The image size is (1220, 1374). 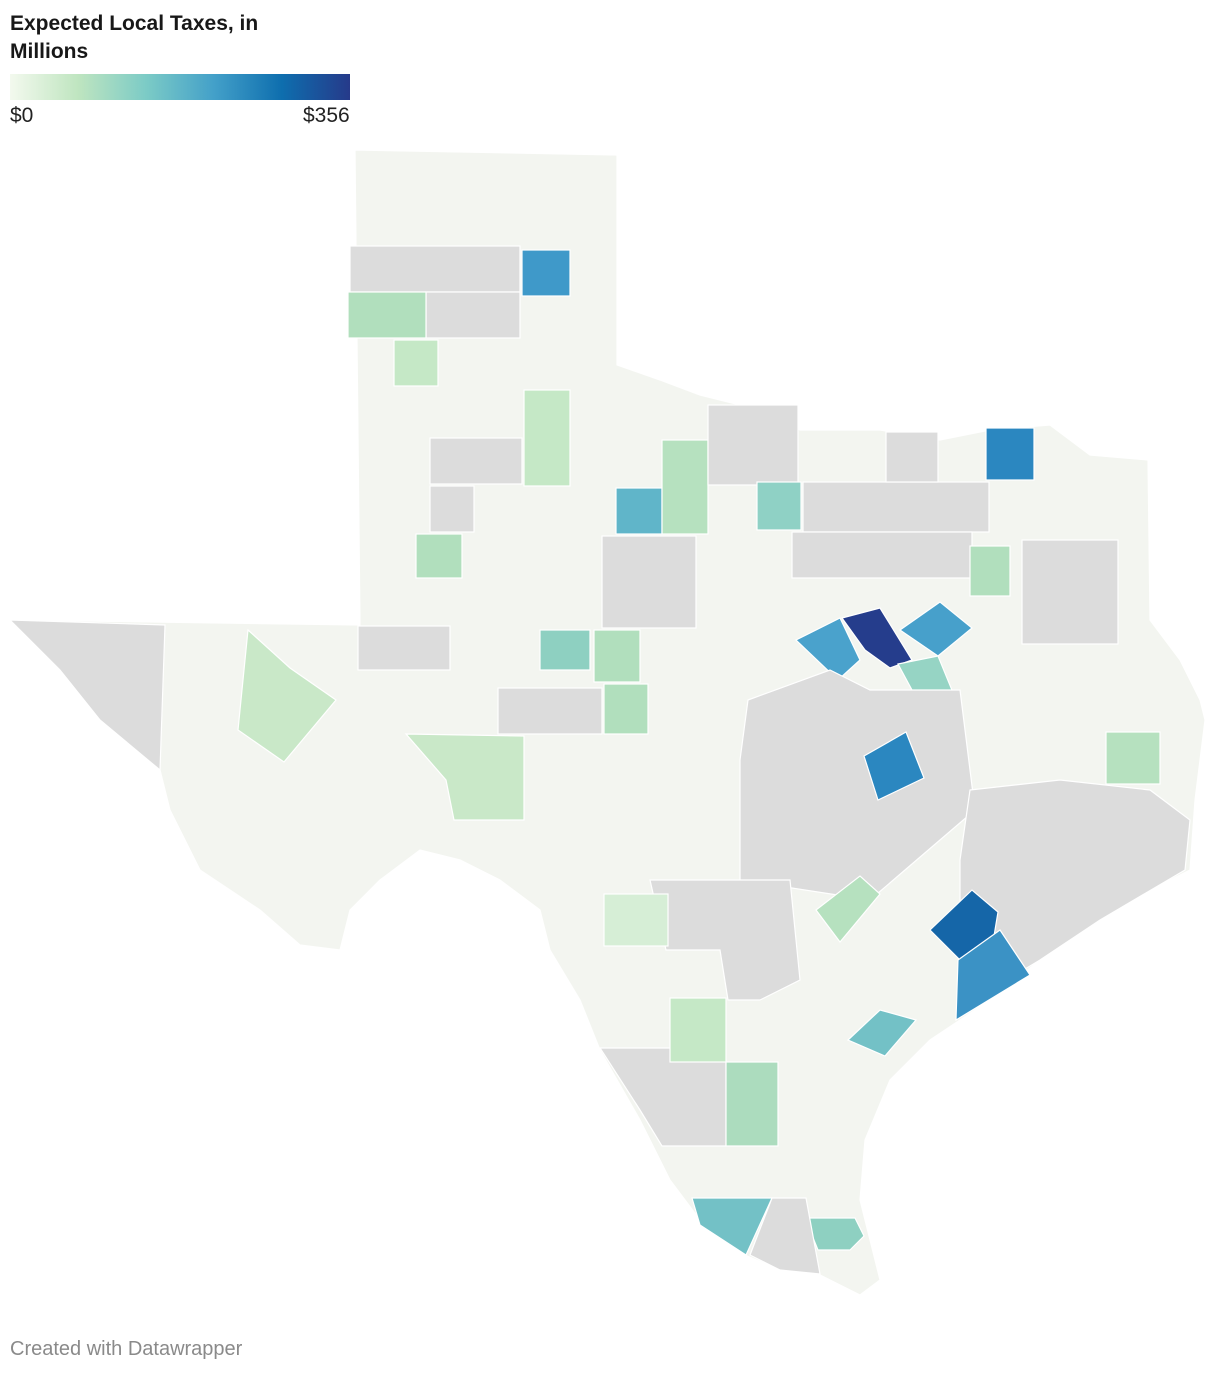 I want to click on legend-max-label: $356, so click(x=326, y=115).